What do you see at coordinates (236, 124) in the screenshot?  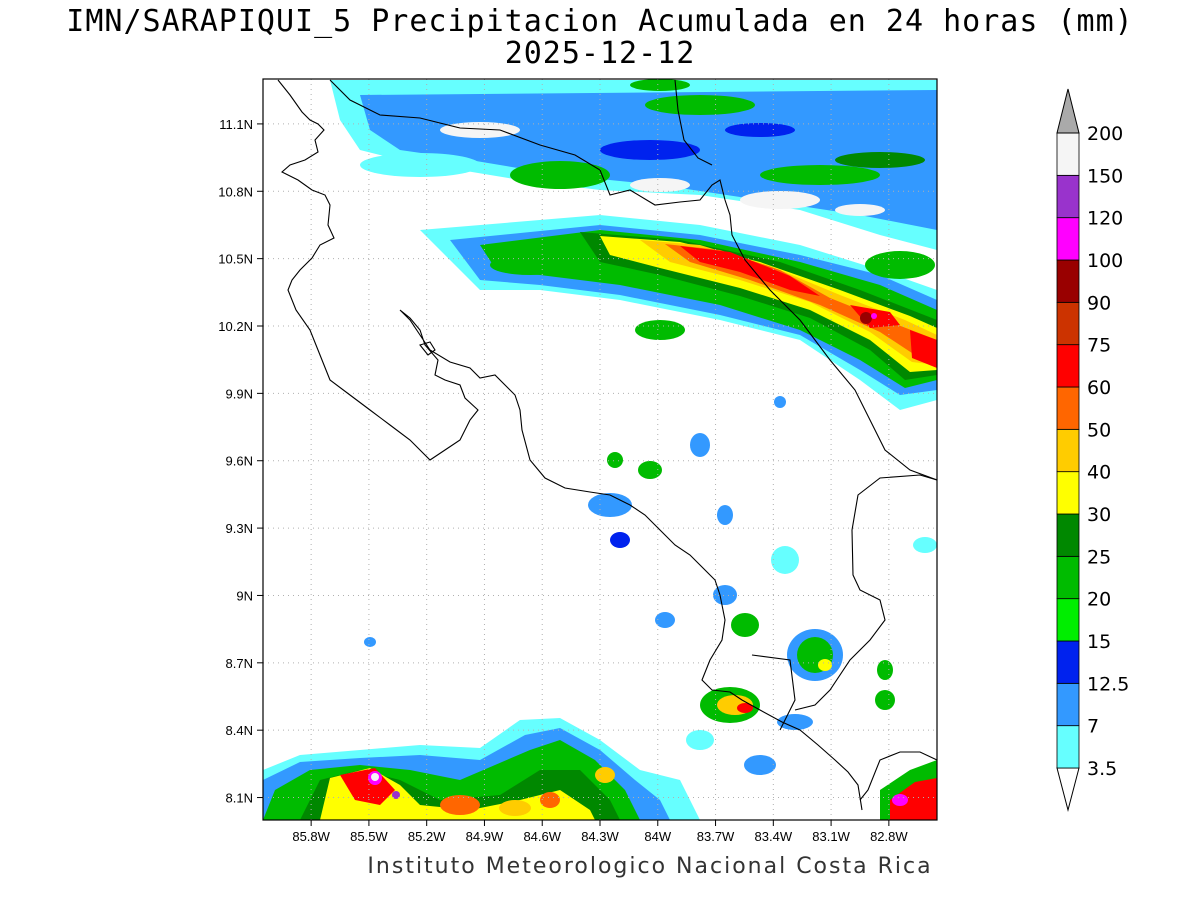 I see `lat-tick-label: 11.1N` at bounding box center [236, 124].